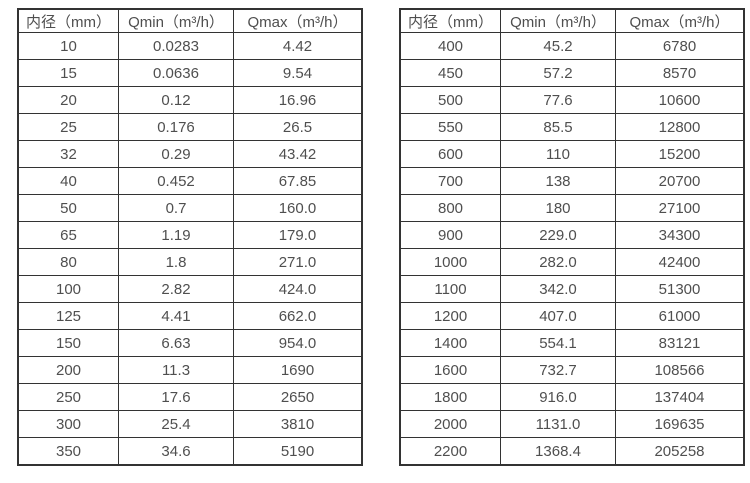  Describe the element at coordinates (190, 289) in the screenshot. I see `table-row: 100 2.82 424.0` at that location.